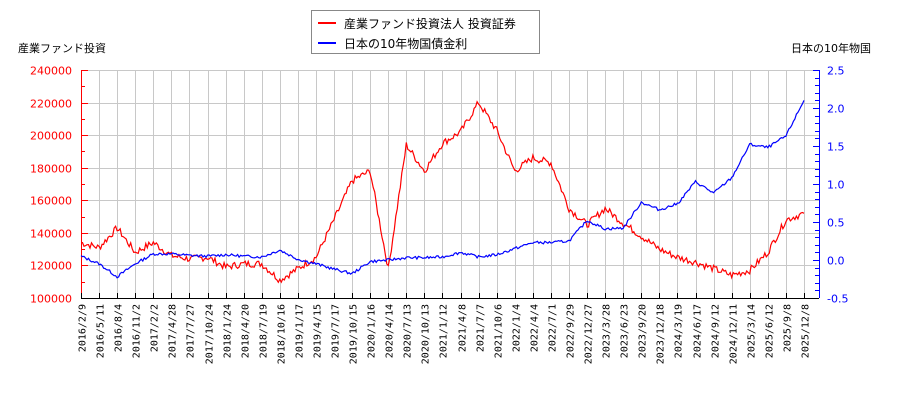  Describe the element at coordinates (444, 331) in the screenshot. I see `svg-text: 2021/1/12` at that location.